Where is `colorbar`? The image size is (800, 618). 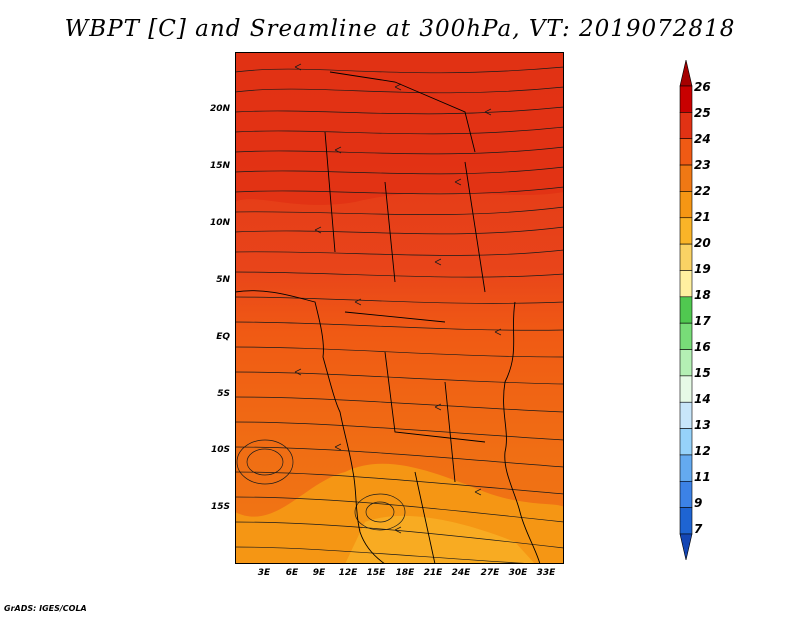
colorbar is located at coordinates (686, 310).